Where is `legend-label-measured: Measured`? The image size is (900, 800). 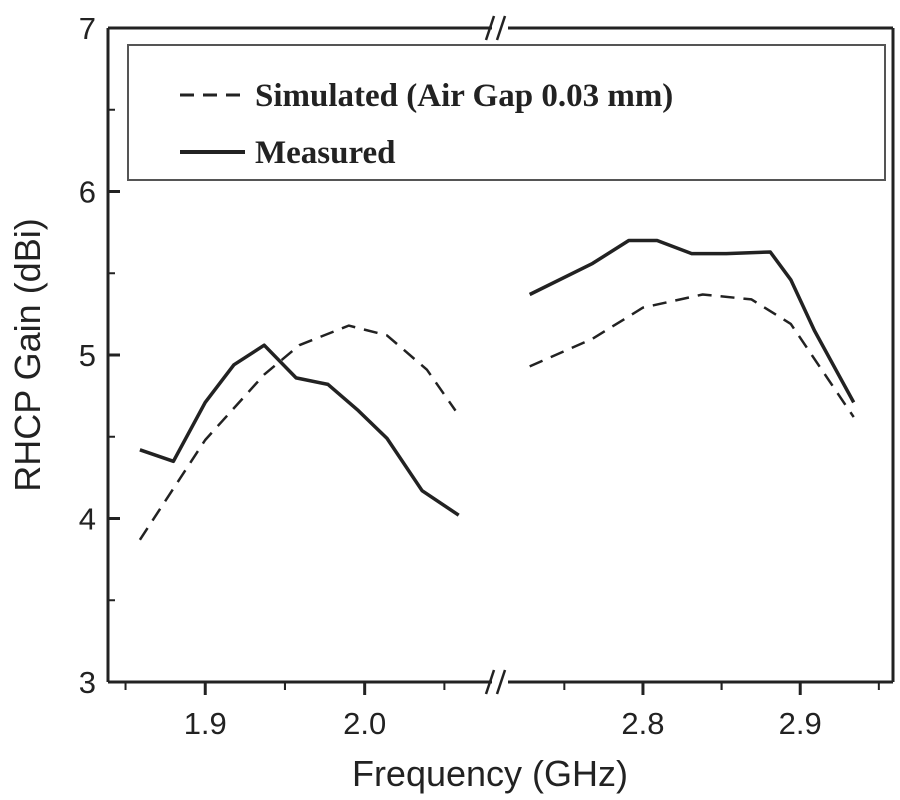 legend-label-measured: Measured is located at coordinates (325, 153).